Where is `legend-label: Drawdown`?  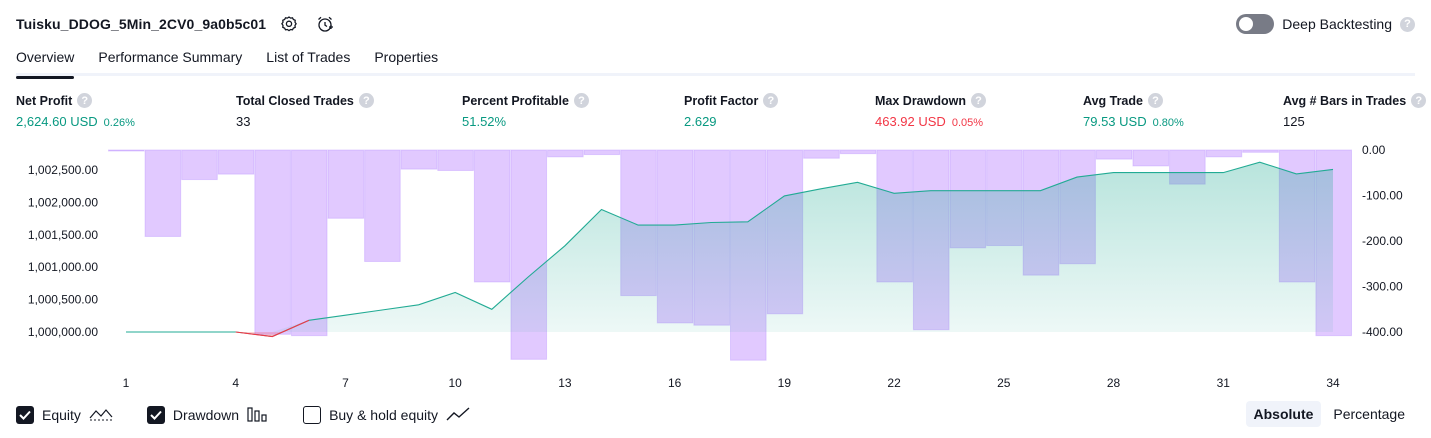
legend-label: Drawdown is located at coordinates (206, 415).